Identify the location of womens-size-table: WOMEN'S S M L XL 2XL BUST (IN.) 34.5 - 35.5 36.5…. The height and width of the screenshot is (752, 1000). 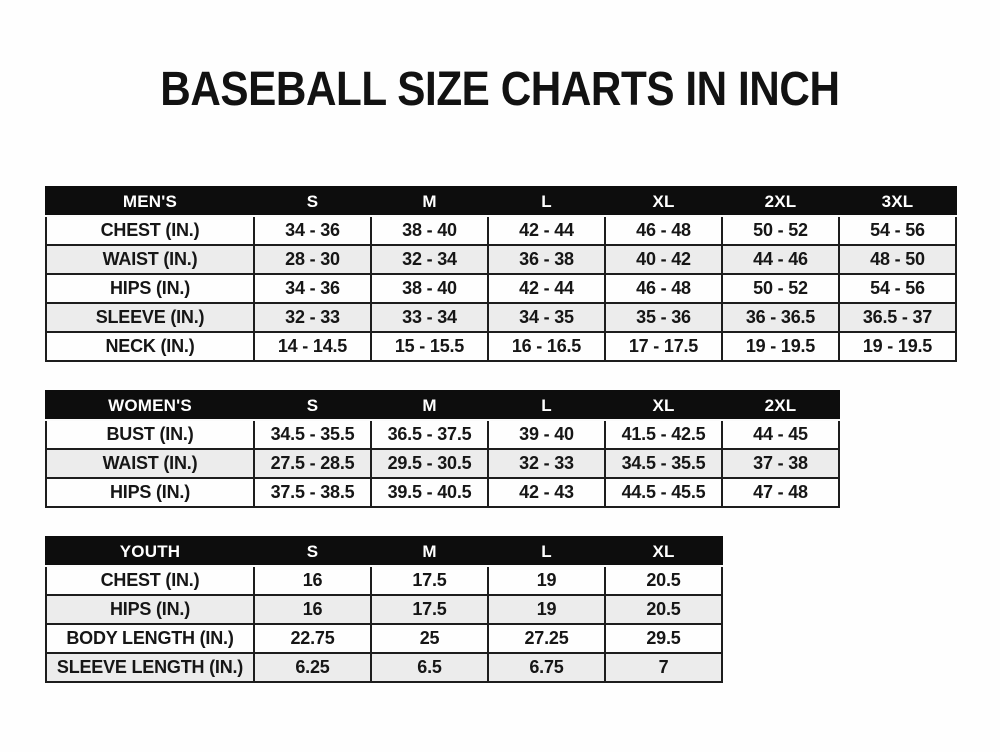
(442, 449).